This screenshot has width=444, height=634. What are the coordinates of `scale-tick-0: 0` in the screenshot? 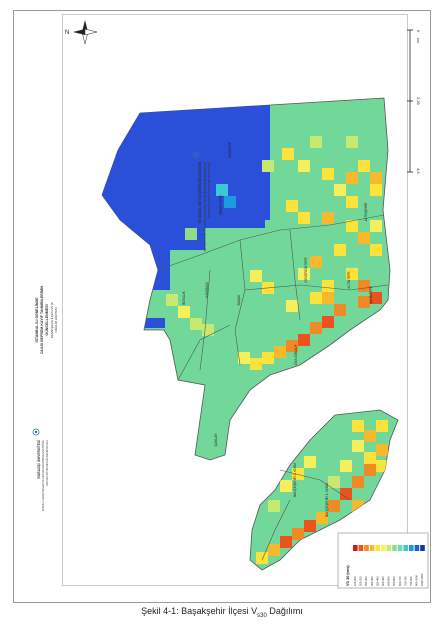 It's located at (418, 31).